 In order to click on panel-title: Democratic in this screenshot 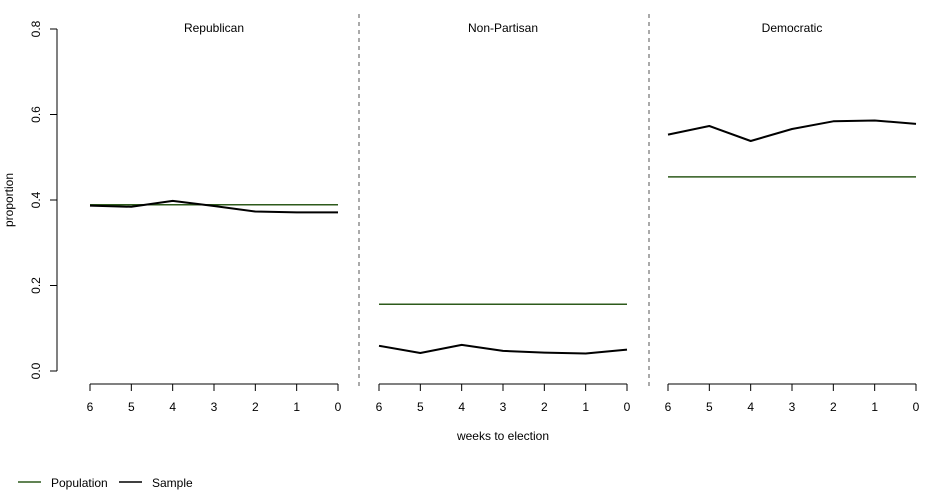, I will do `click(792, 28)`.